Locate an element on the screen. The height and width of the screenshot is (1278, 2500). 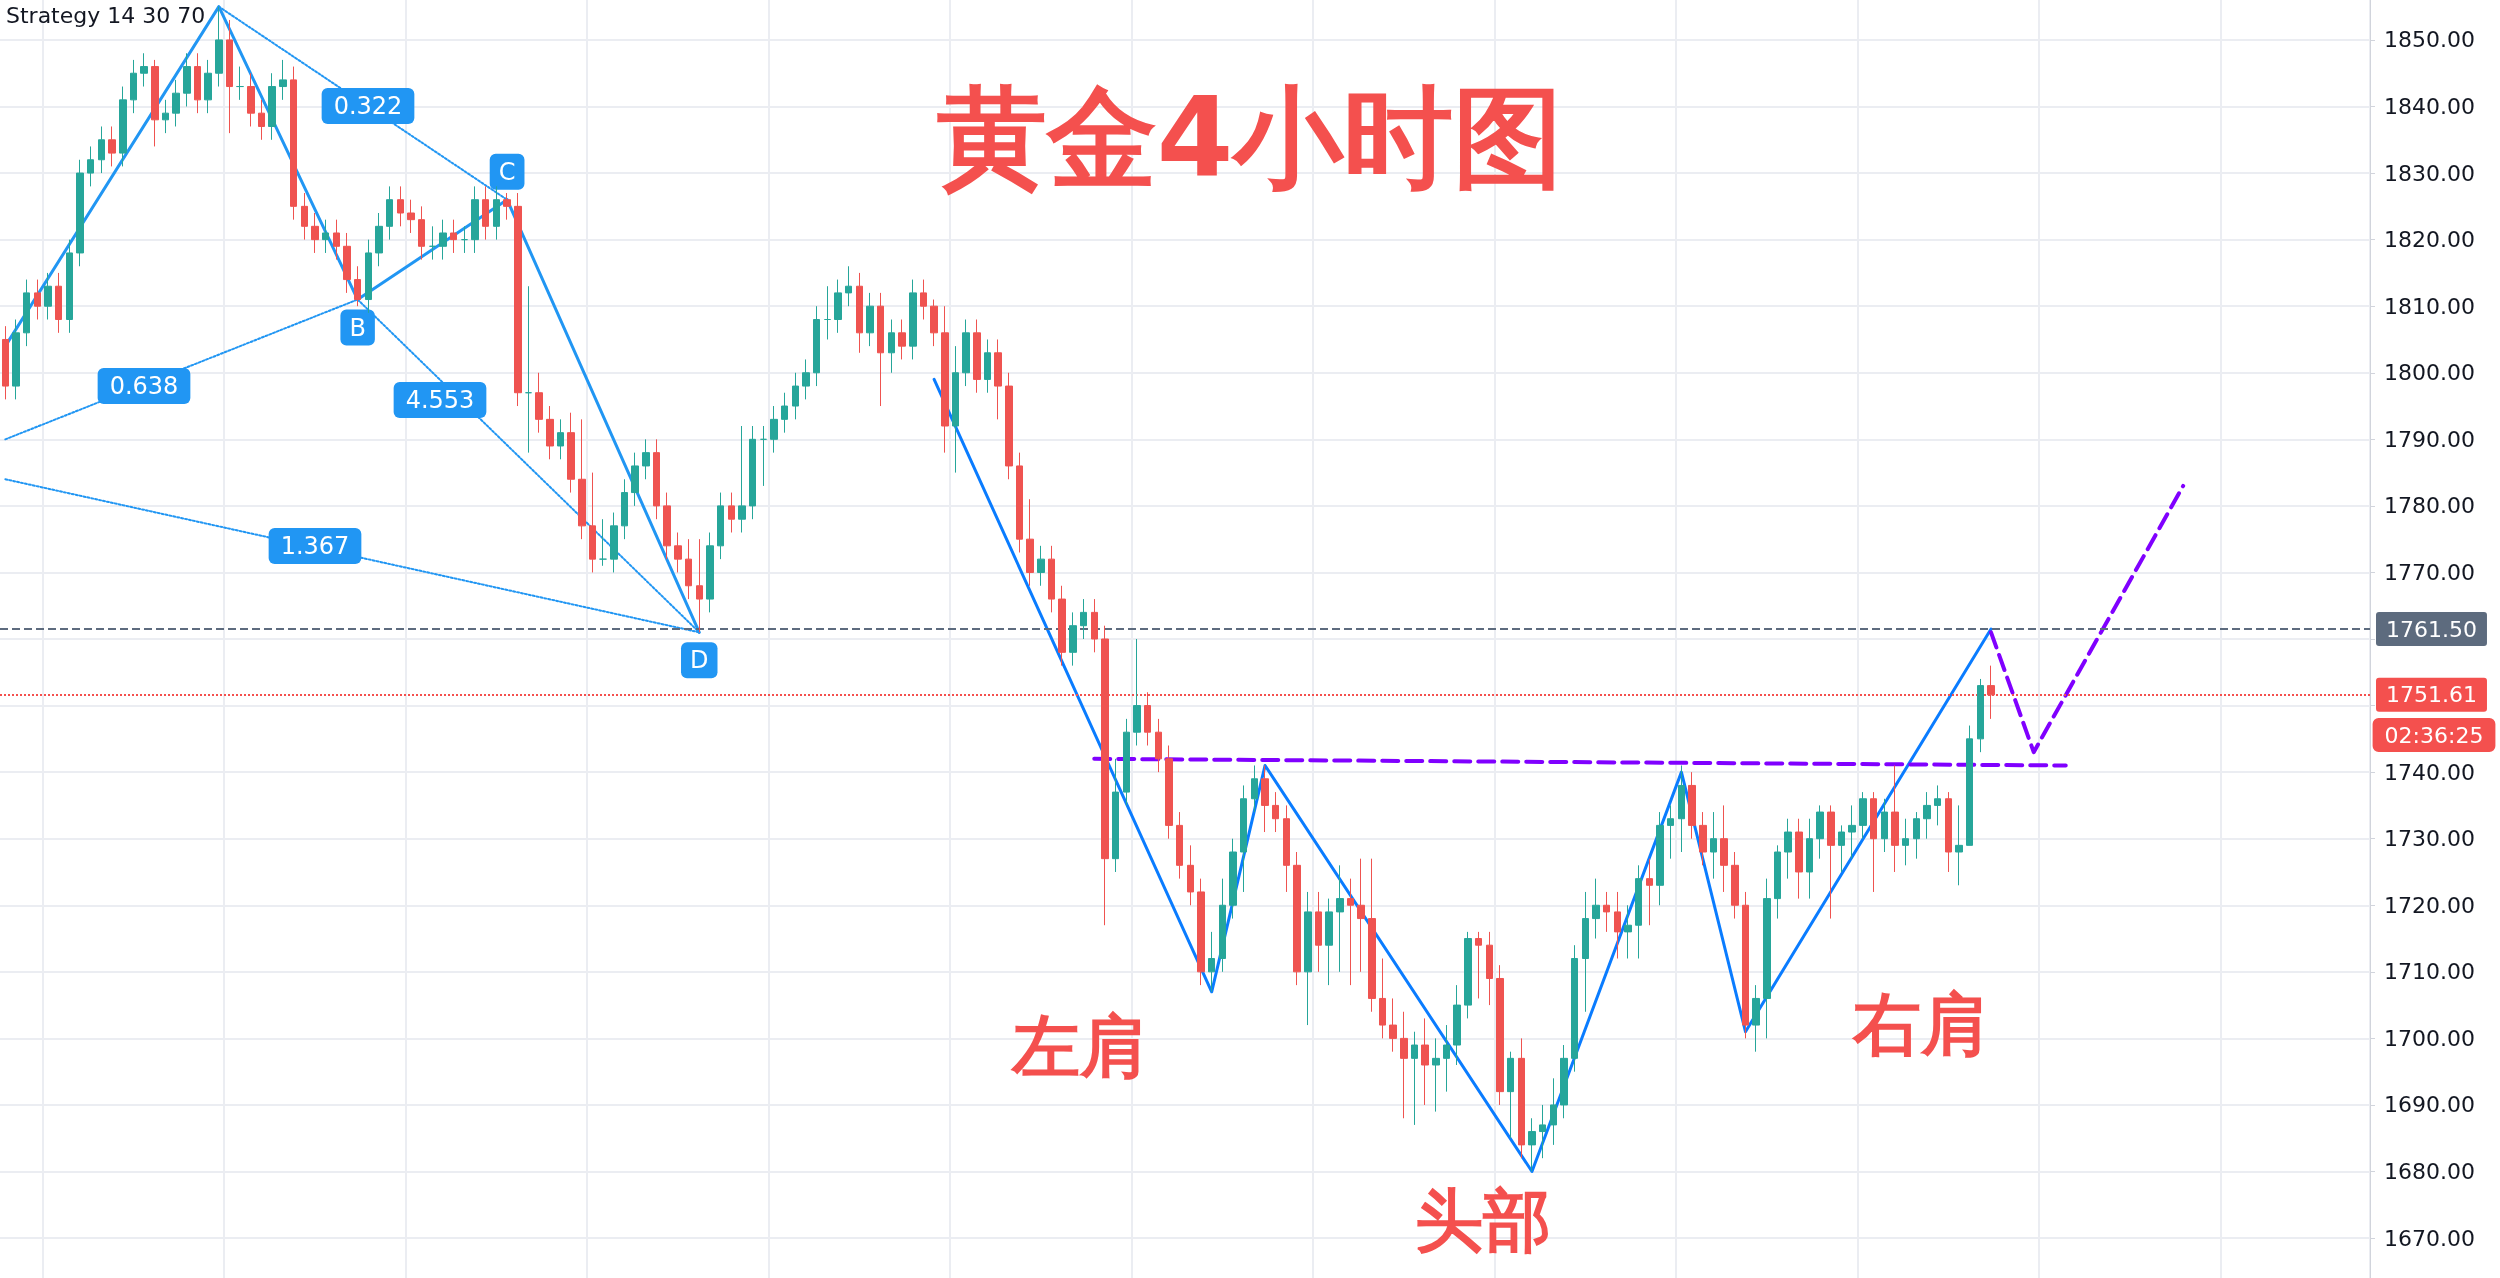
ref-line-label: 1761.50 is located at coordinates (2431, 629).